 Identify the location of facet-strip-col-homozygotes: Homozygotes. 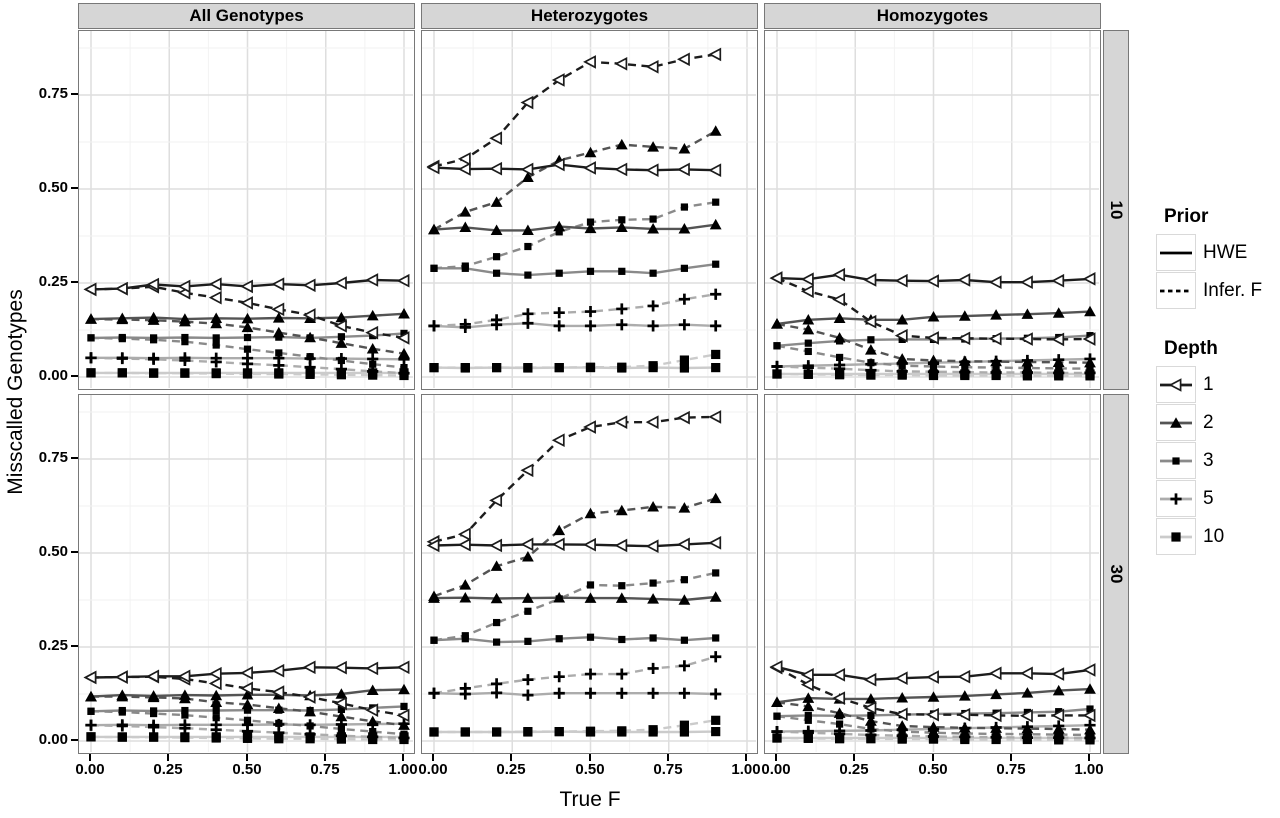
(932, 16).